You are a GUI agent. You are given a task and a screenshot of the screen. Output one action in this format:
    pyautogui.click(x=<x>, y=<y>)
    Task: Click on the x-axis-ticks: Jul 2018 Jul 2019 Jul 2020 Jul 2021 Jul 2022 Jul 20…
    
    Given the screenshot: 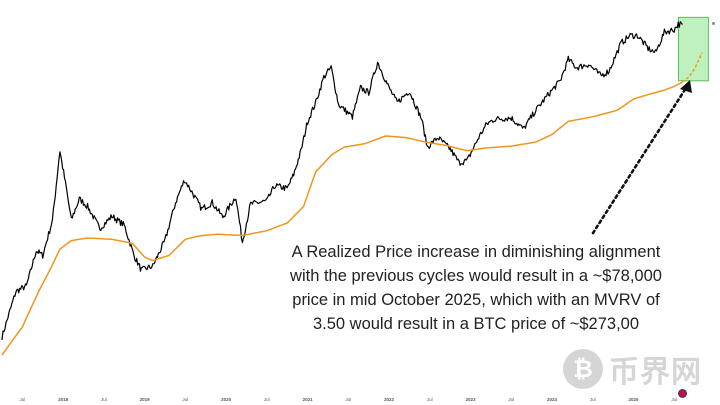 What is the action you would take?
    pyautogui.click(x=349, y=399)
    